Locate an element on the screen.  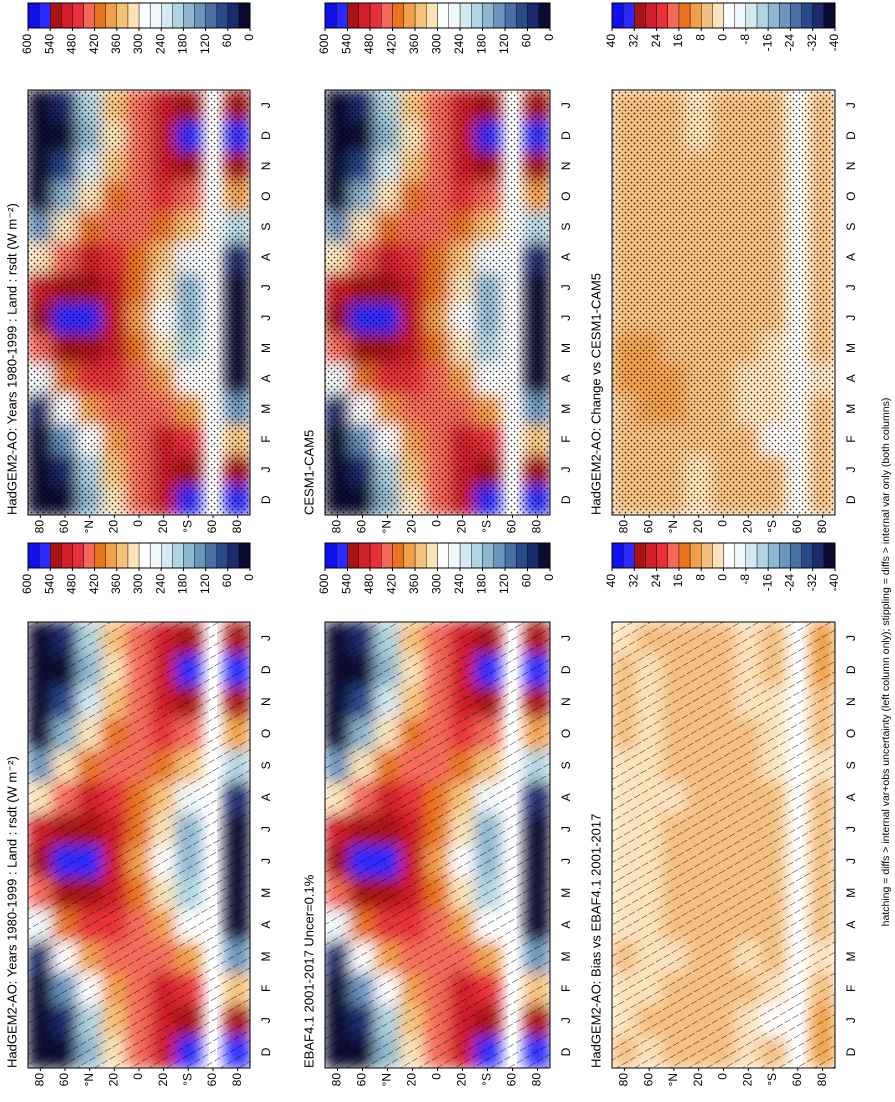
colorbar-label: 120 is located at coordinates (205, 584).